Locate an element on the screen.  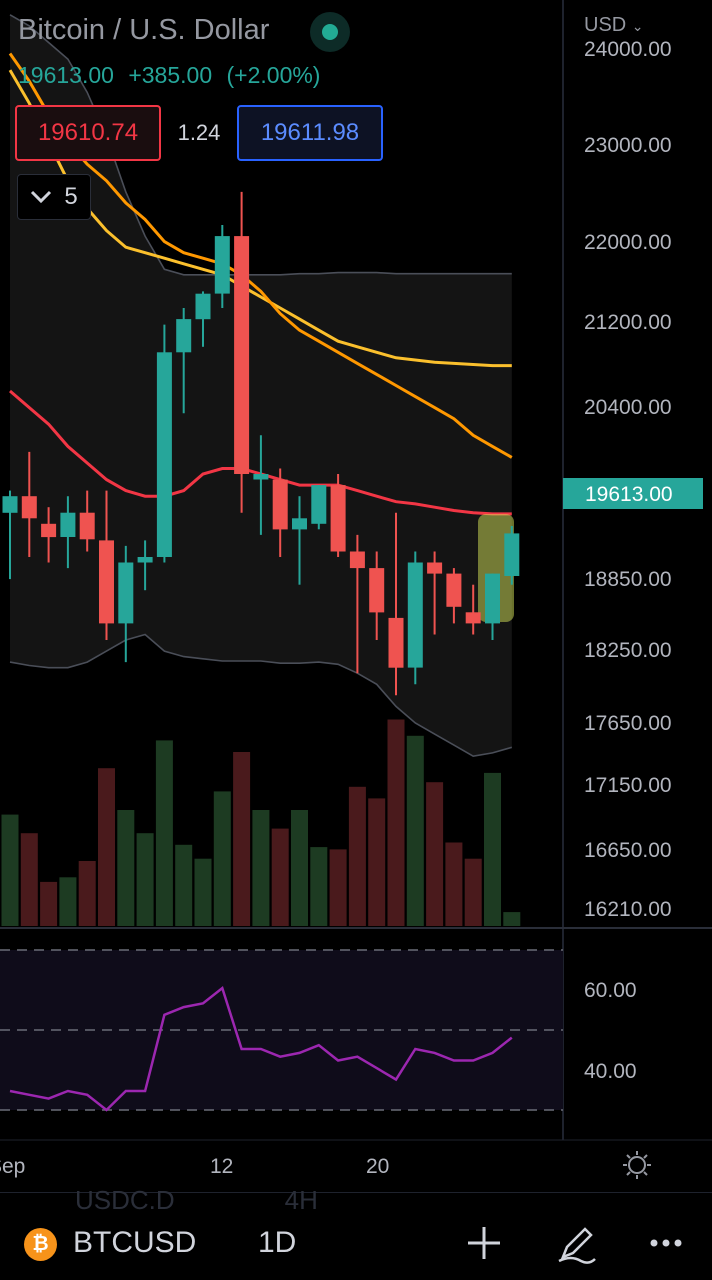
rsi-line is located at coordinates (261, 1049).